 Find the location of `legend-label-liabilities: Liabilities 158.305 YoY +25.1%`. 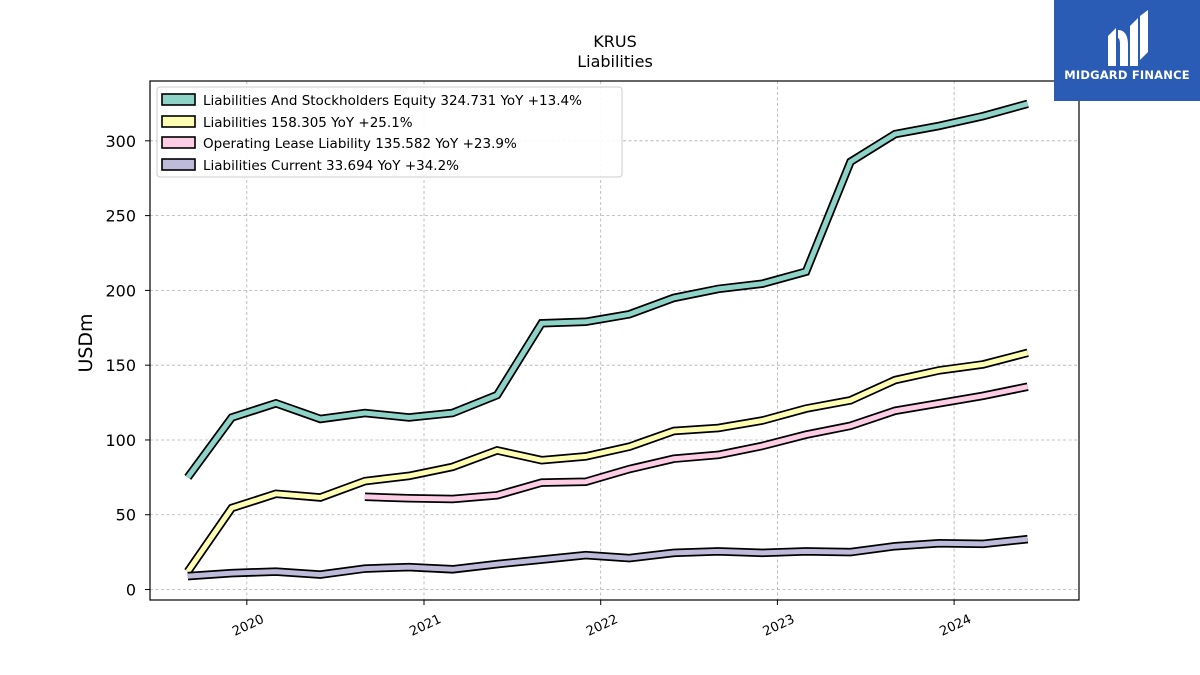

legend-label-liabilities: Liabilities 158.305 YoY +25.1% is located at coordinates (308, 123).